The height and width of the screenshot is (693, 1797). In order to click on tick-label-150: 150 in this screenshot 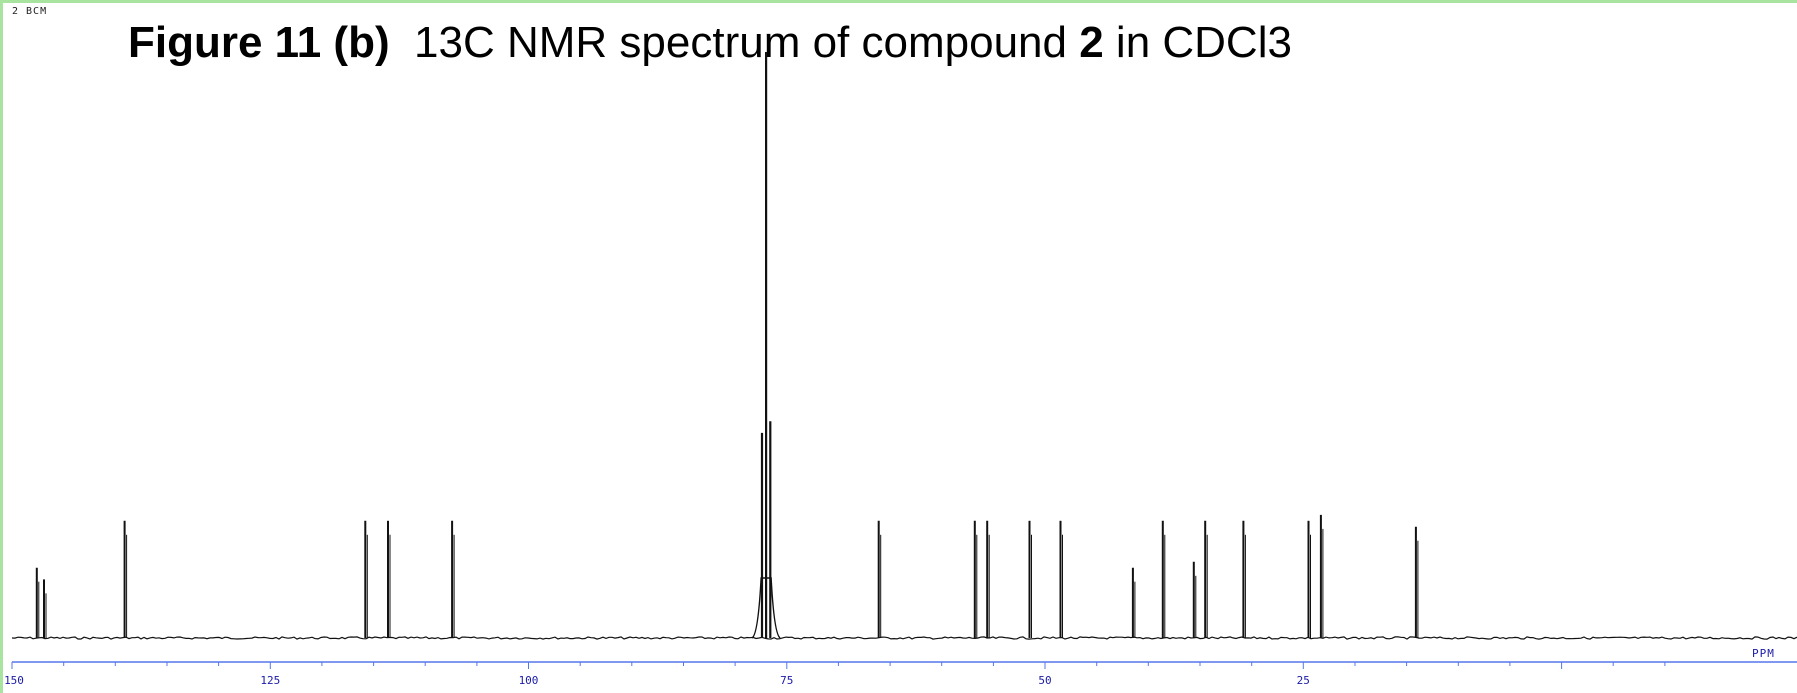, I will do `click(14, 680)`.